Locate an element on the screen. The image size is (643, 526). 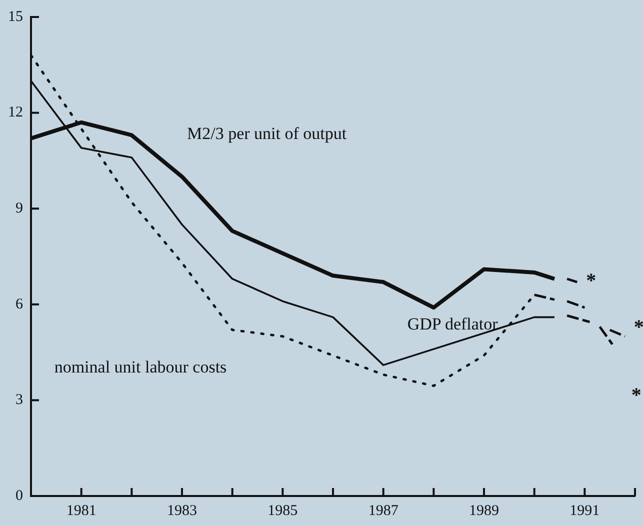
y-tick-label: 12 is located at coordinates (15, 112).